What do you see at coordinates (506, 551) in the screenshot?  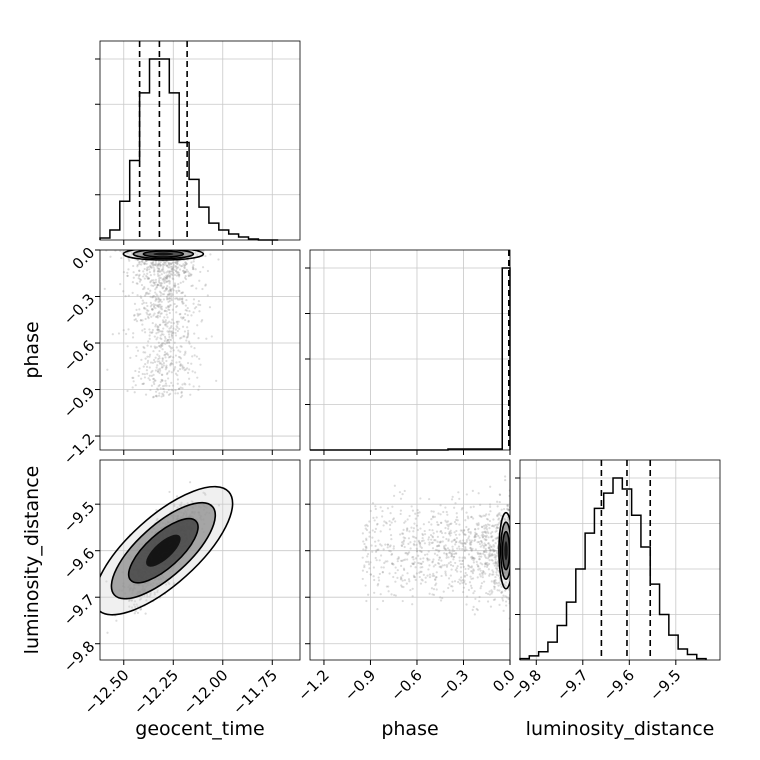 I see `contour-fill` at bounding box center [506, 551].